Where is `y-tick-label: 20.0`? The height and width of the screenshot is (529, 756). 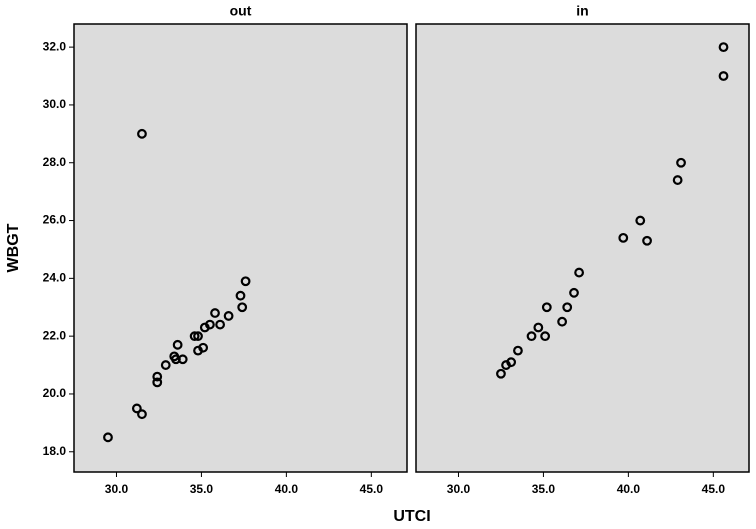
y-tick-label: 20.0 is located at coordinates (55, 393).